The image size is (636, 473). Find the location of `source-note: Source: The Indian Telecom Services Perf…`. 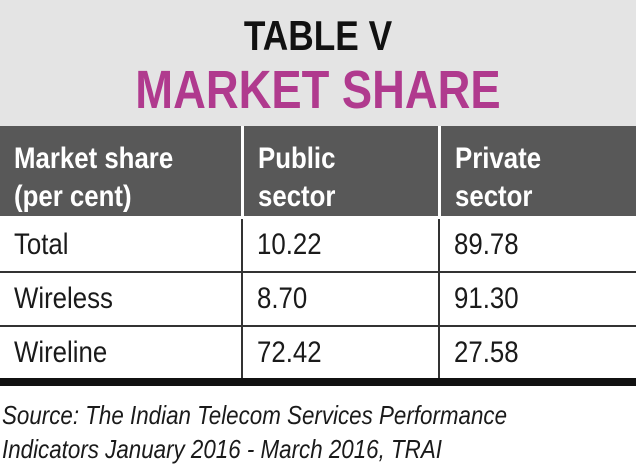

source-note: Source: The Indian Telecom Services Perf… is located at coordinates (274, 432).